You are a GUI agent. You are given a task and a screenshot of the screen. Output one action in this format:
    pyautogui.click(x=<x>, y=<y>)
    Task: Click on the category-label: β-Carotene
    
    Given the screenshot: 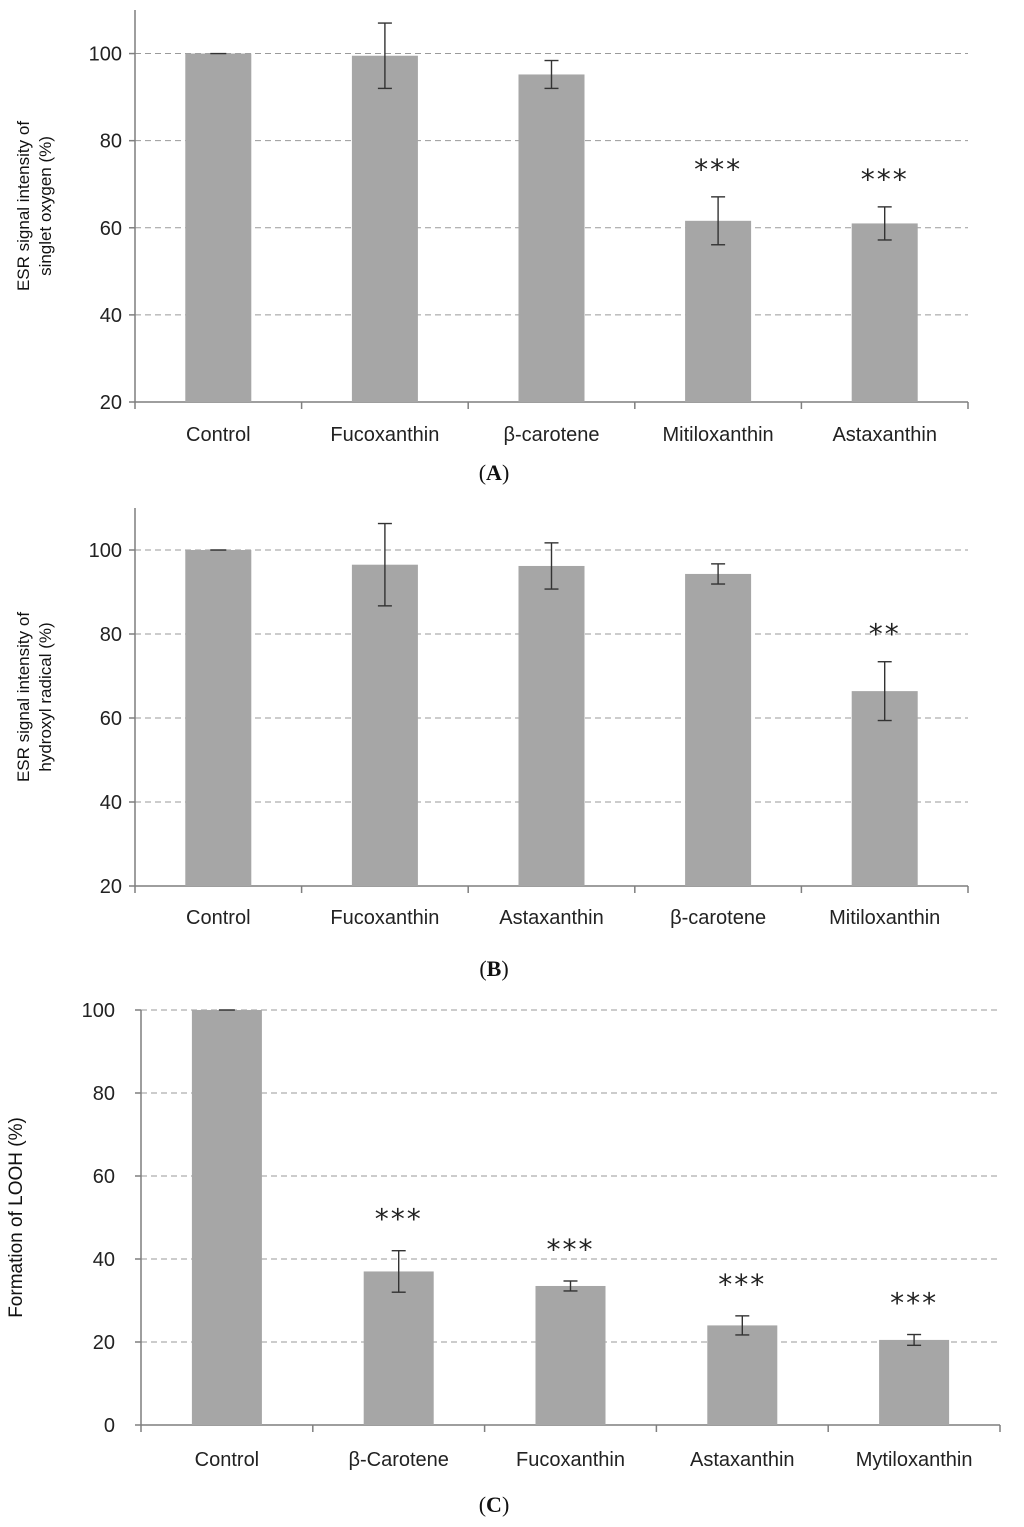 What is the action you would take?
    pyautogui.click(x=398, y=1460)
    